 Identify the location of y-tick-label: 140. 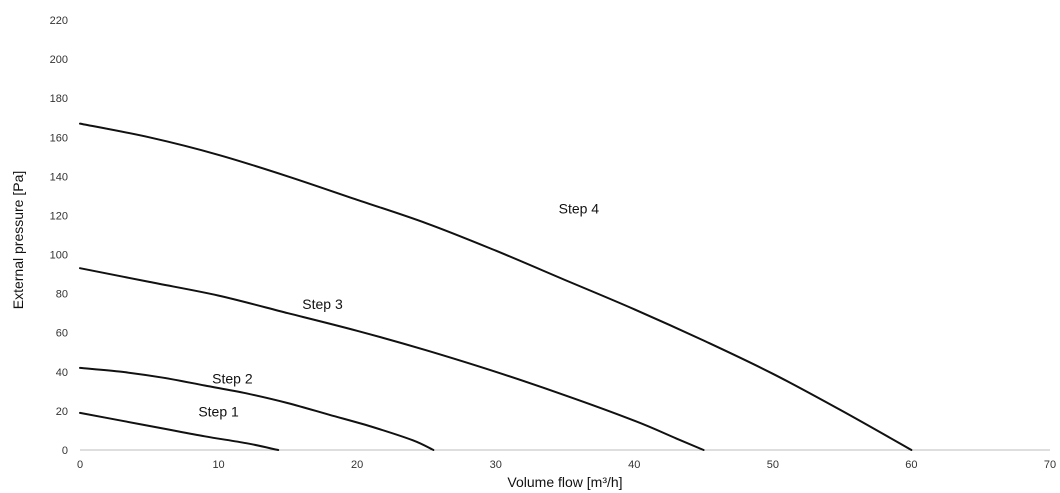
(59, 177).